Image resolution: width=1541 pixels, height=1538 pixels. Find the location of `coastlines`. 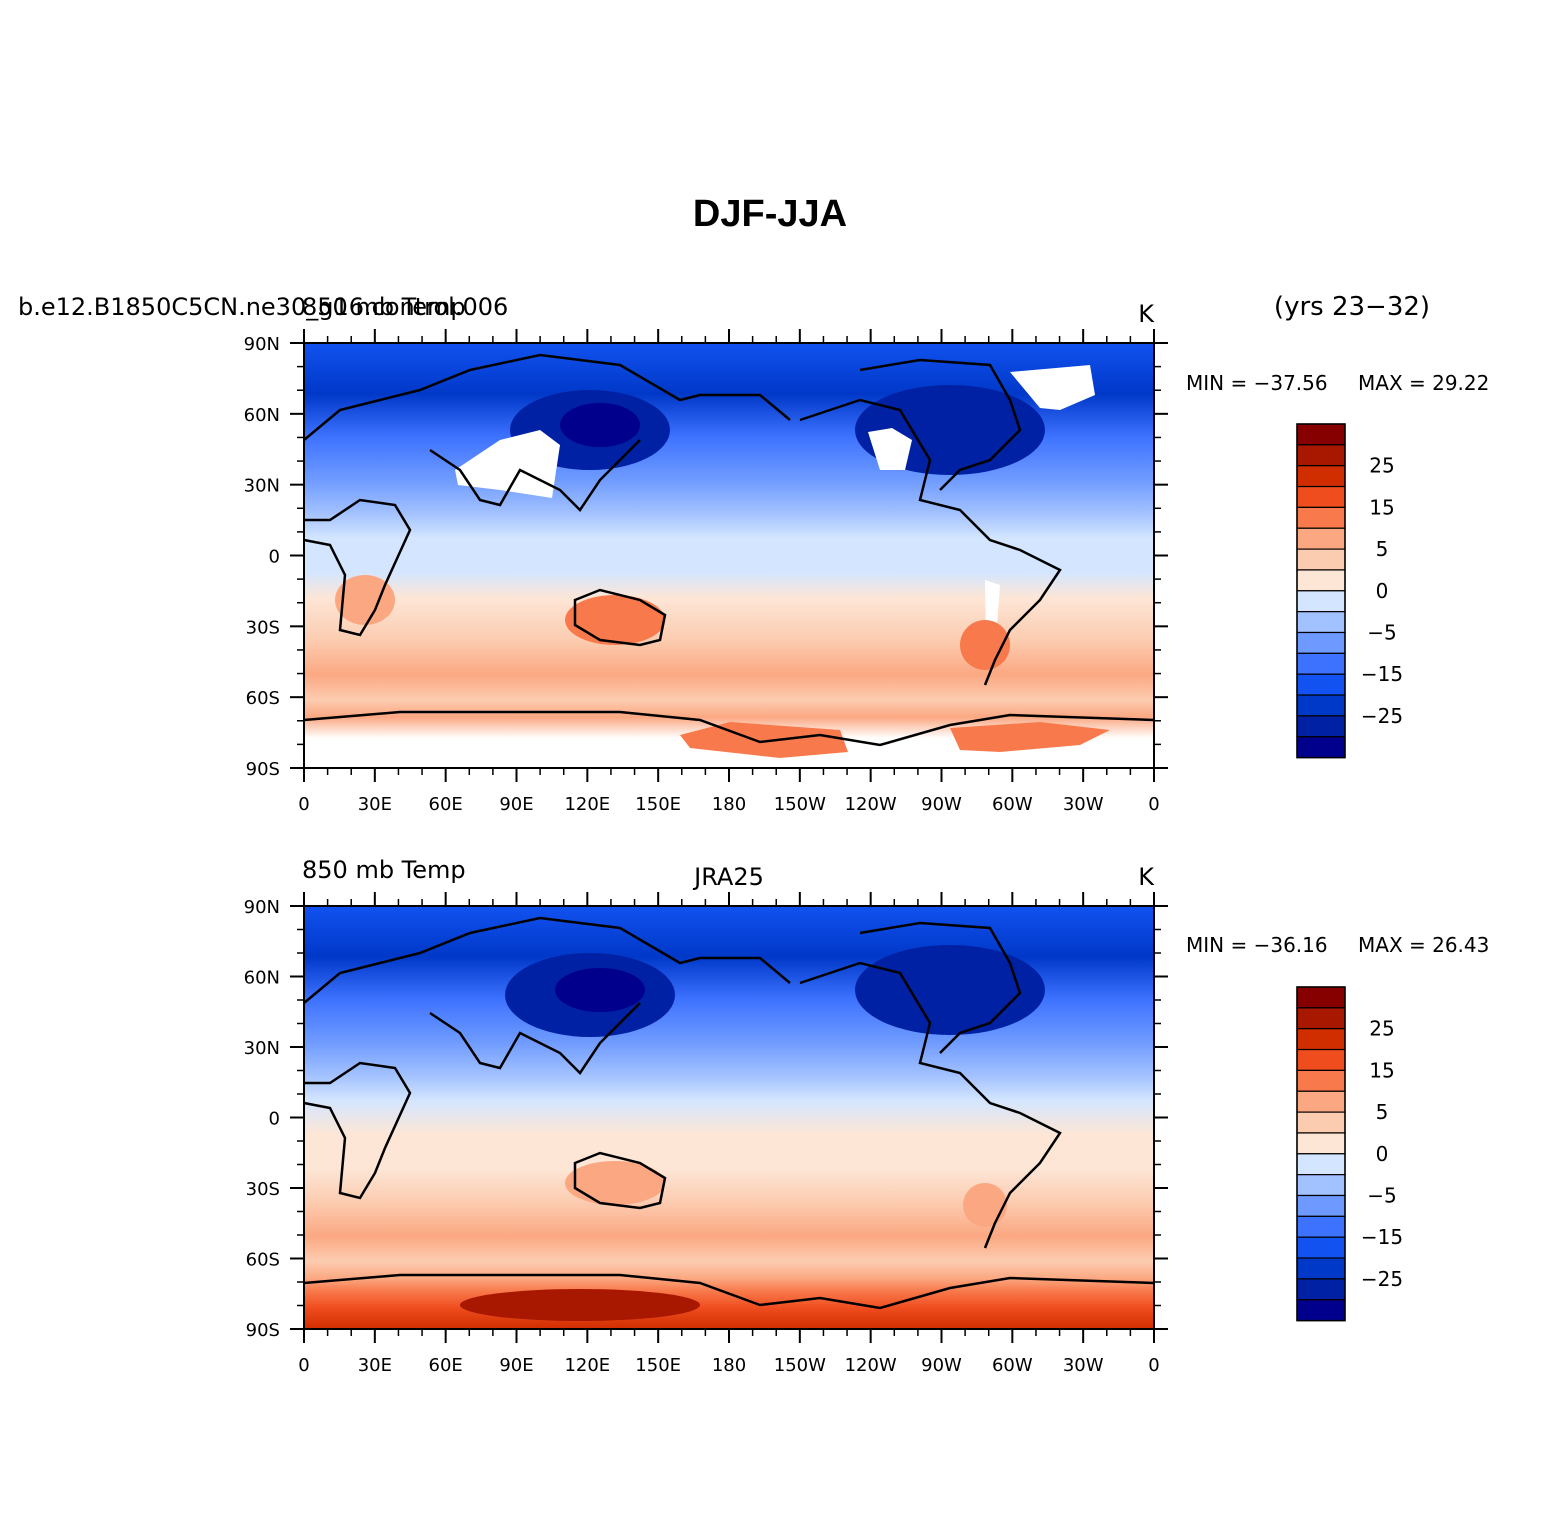

coastlines is located at coordinates (729, 550).